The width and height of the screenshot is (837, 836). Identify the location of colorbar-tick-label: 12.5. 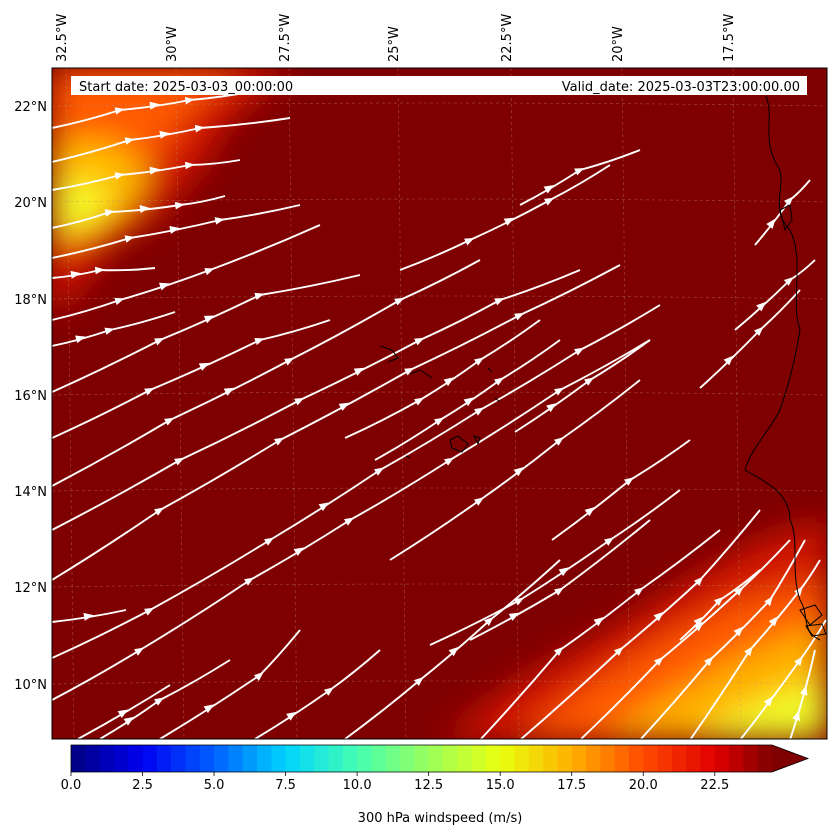
(428, 785).